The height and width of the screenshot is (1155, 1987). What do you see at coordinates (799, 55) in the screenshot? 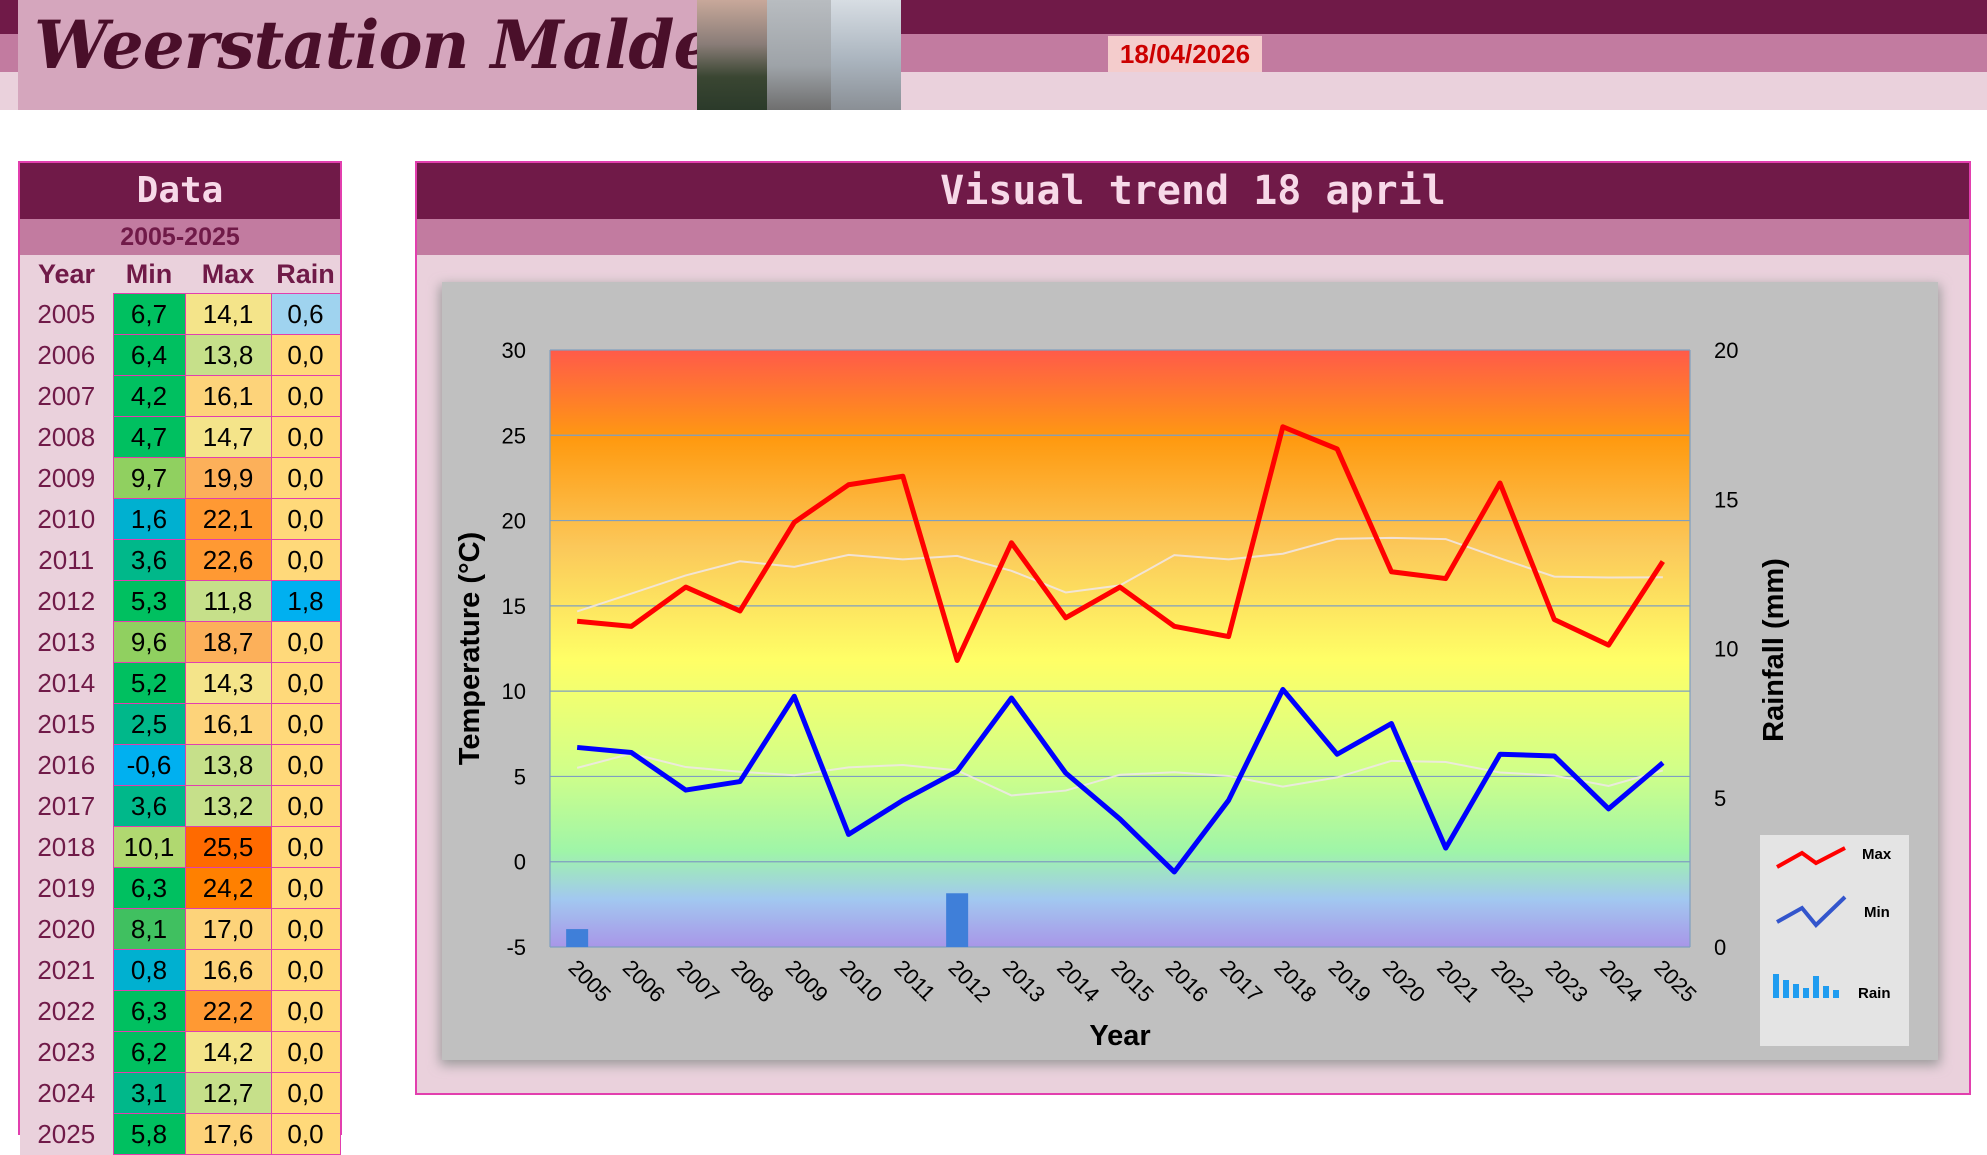
I see `station-photo-mast` at bounding box center [799, 55].